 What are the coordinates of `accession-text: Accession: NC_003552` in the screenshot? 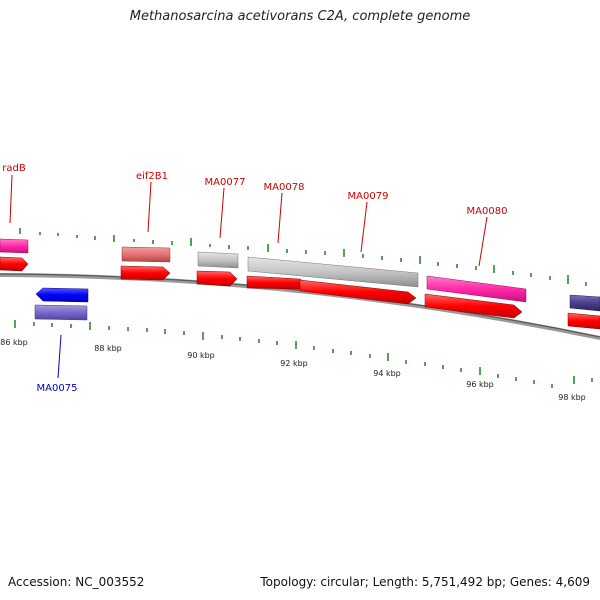 It's located at (76, 582).